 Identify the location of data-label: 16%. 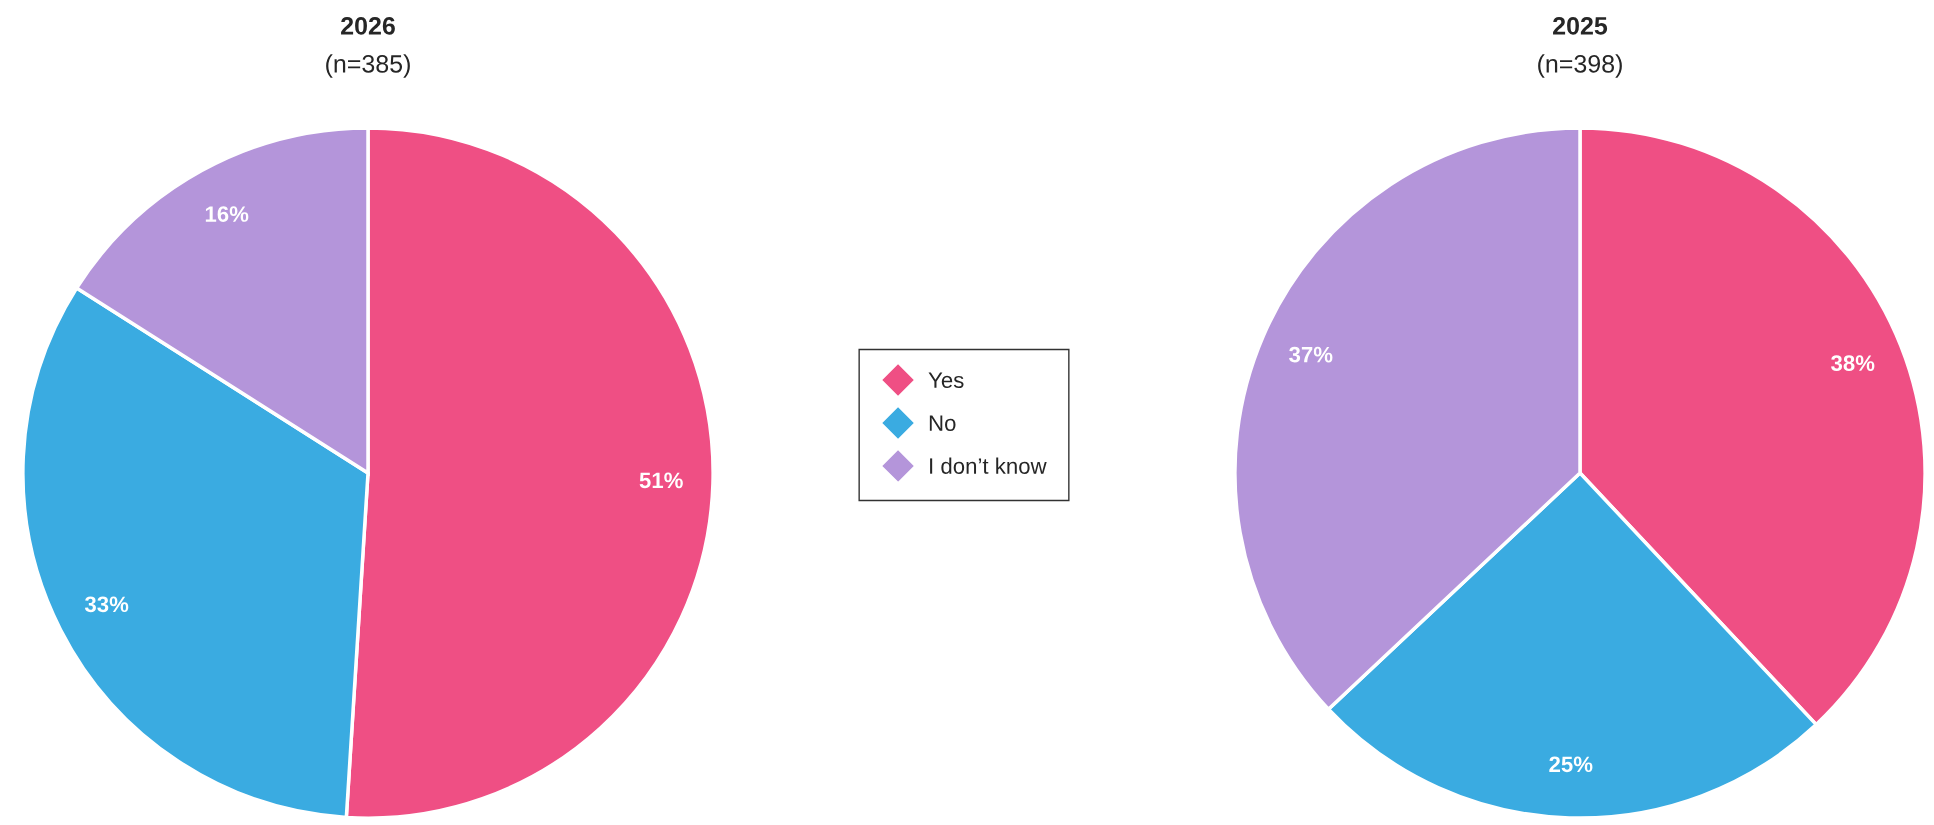
(227, 214).